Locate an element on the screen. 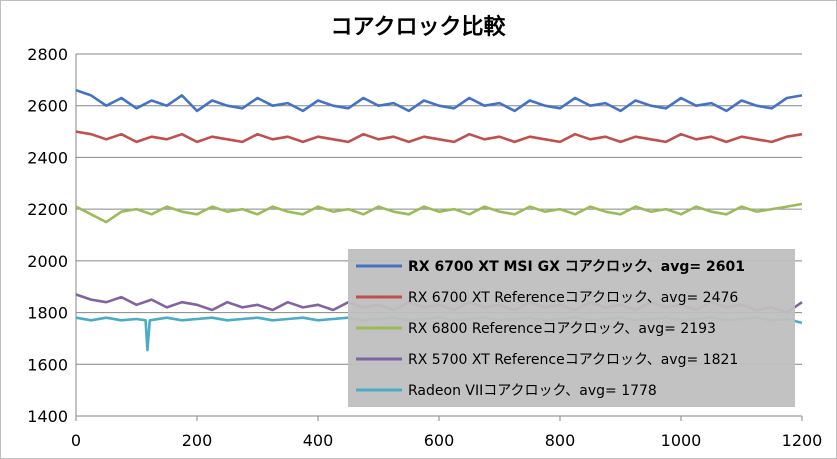 Image resolution: width=837 pixels, height=459 pixels. chart-title: コアクロック比較 is located at coordinates (419, 27).